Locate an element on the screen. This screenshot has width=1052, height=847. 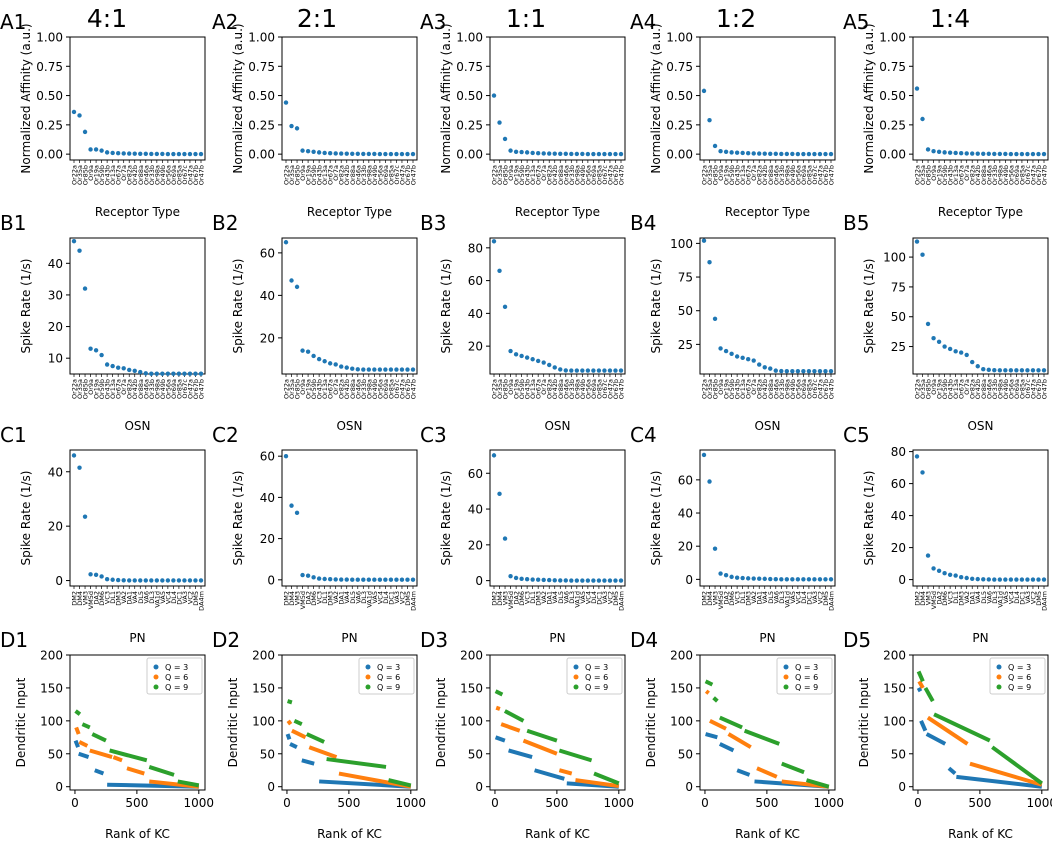
y-tick-label: 0.50 is located at coordinates (892, 96).